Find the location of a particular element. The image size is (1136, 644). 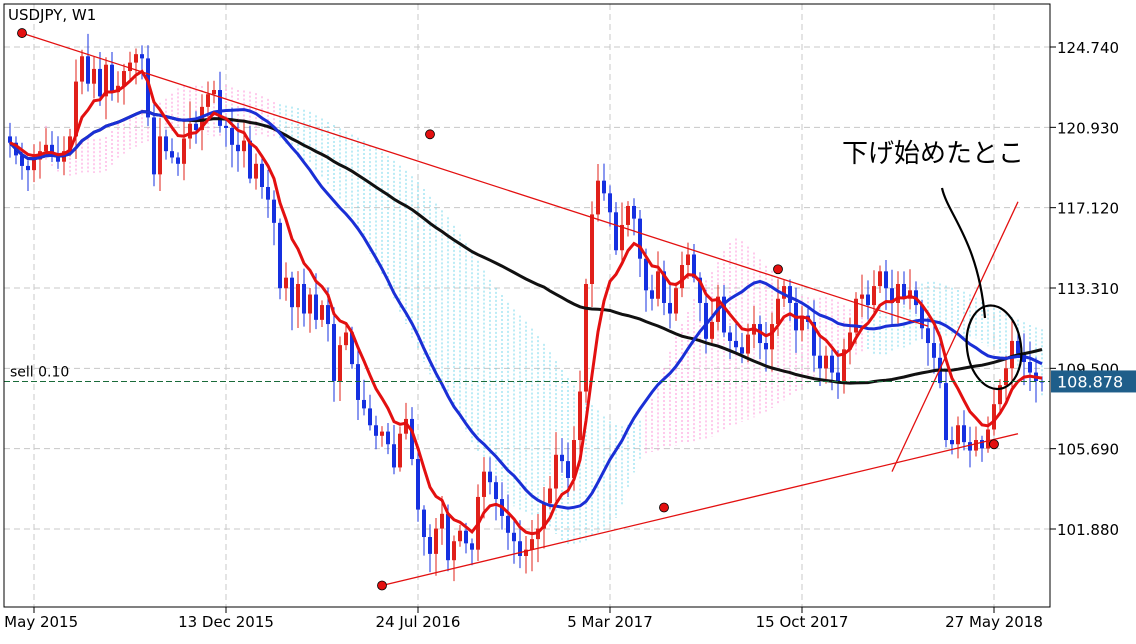

x-tick-label: 13 Dec 2015 is located at coordinates (226, 622).